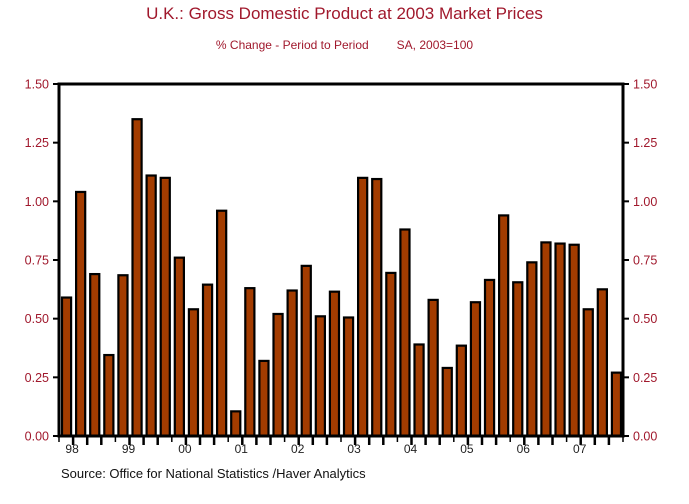  What do you see at coordinates (37, 85) in the screenshot?
I see `y-tick-label-left: 1.50` at bounding box center [37, 85].